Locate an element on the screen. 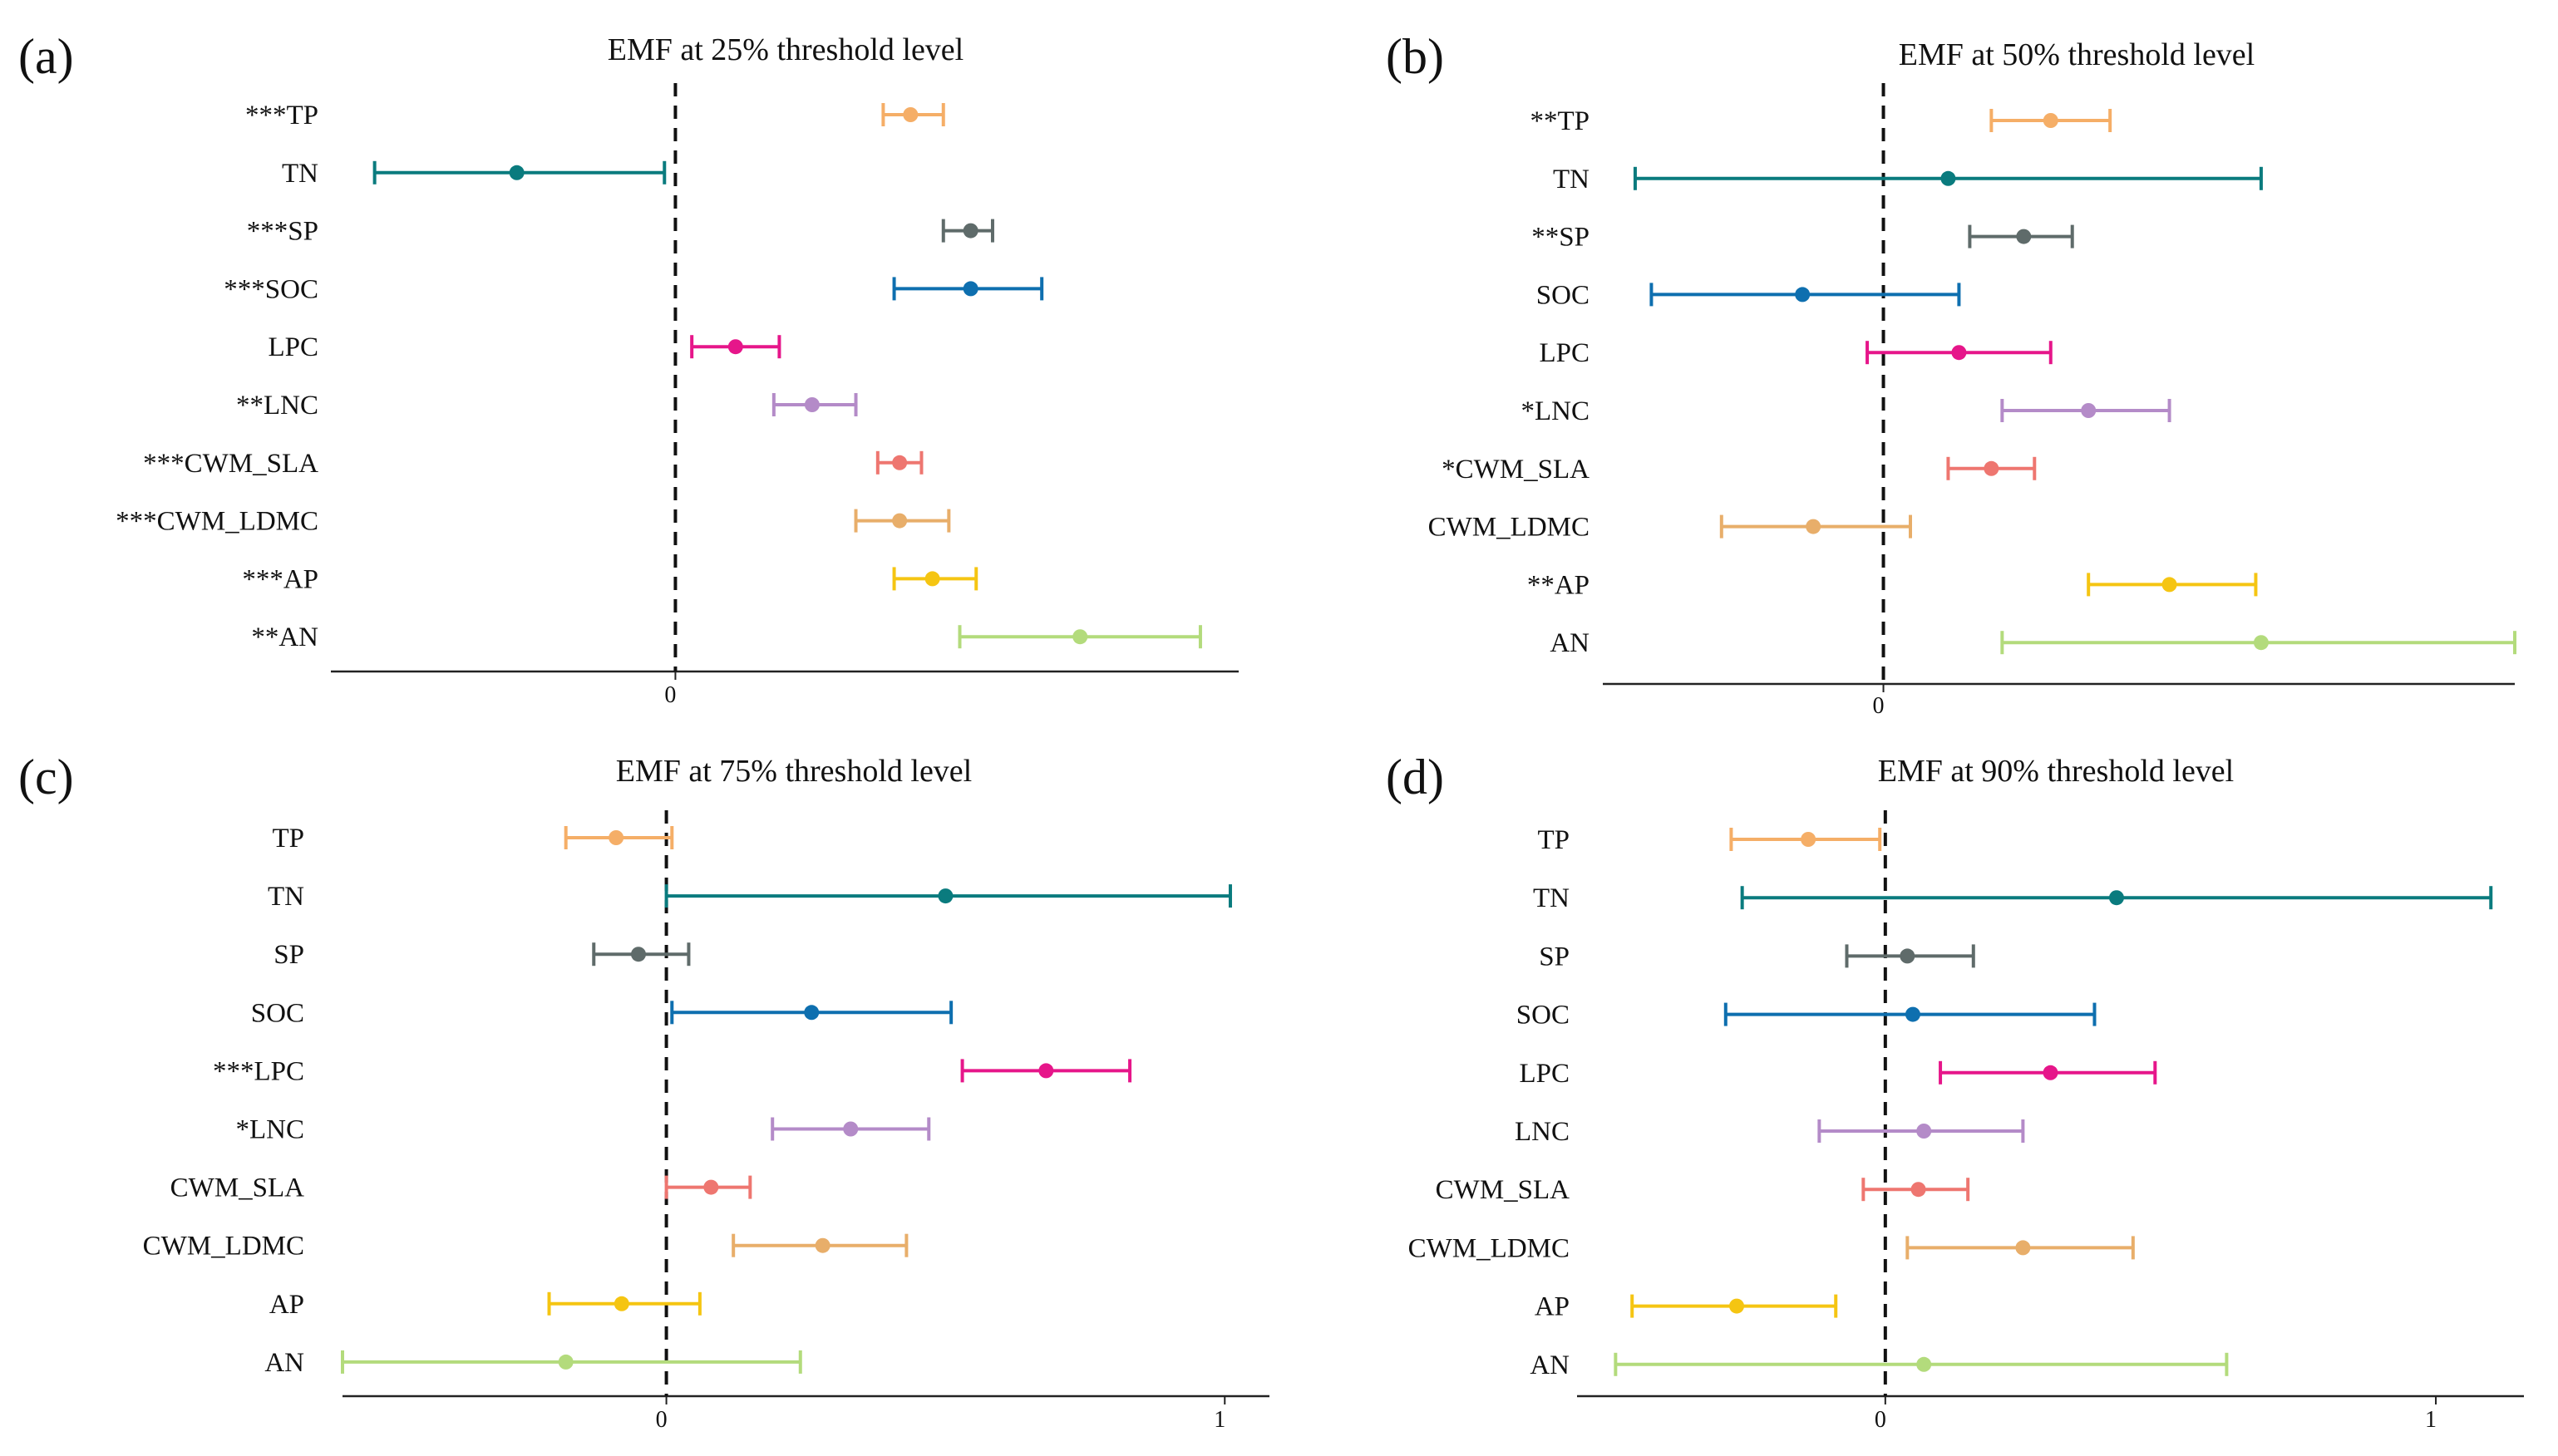 This screenshot has height=1456, width=2558. panel-label: (b) is located at coordinates (1415, 56).